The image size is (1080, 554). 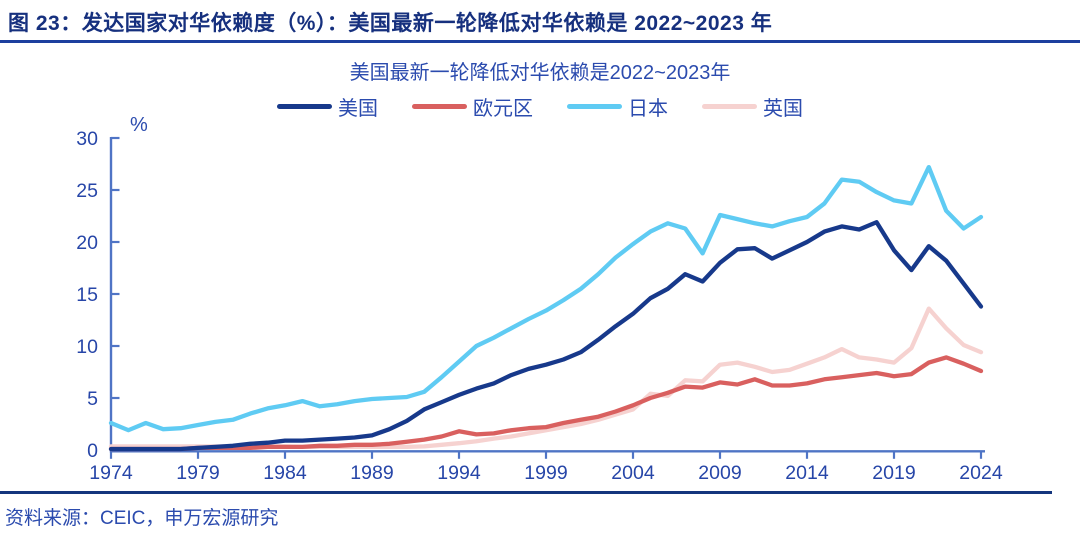 I want to click on x-tick-label: 2014, so click(x=807, y=473).